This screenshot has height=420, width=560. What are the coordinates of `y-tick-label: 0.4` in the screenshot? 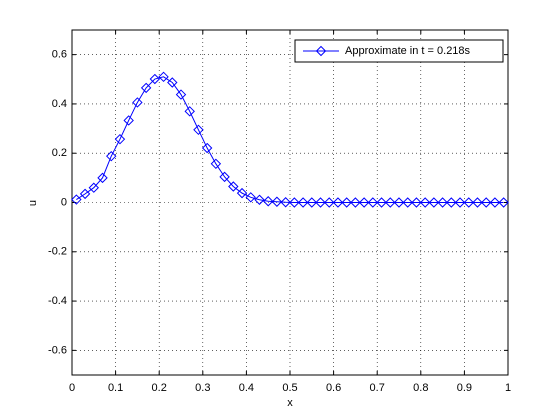 It's located at (59, 104).